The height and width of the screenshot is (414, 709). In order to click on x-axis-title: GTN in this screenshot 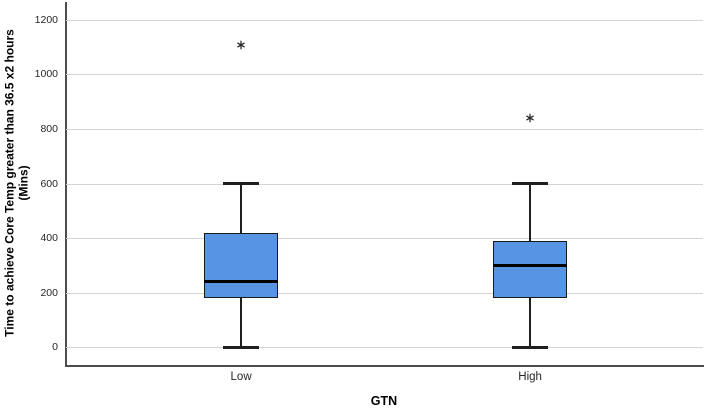, I will do `click(384, 401)`.